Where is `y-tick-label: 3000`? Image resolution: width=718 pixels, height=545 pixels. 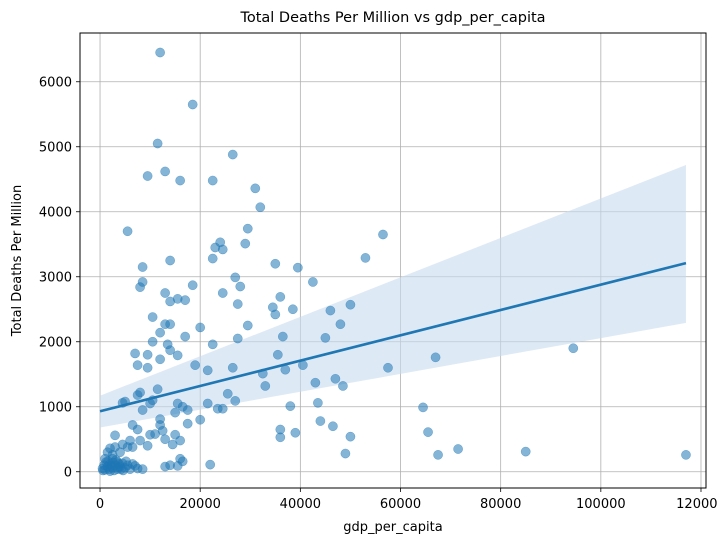 y-tick-label: 3000 is located at coordinates (55, 277).